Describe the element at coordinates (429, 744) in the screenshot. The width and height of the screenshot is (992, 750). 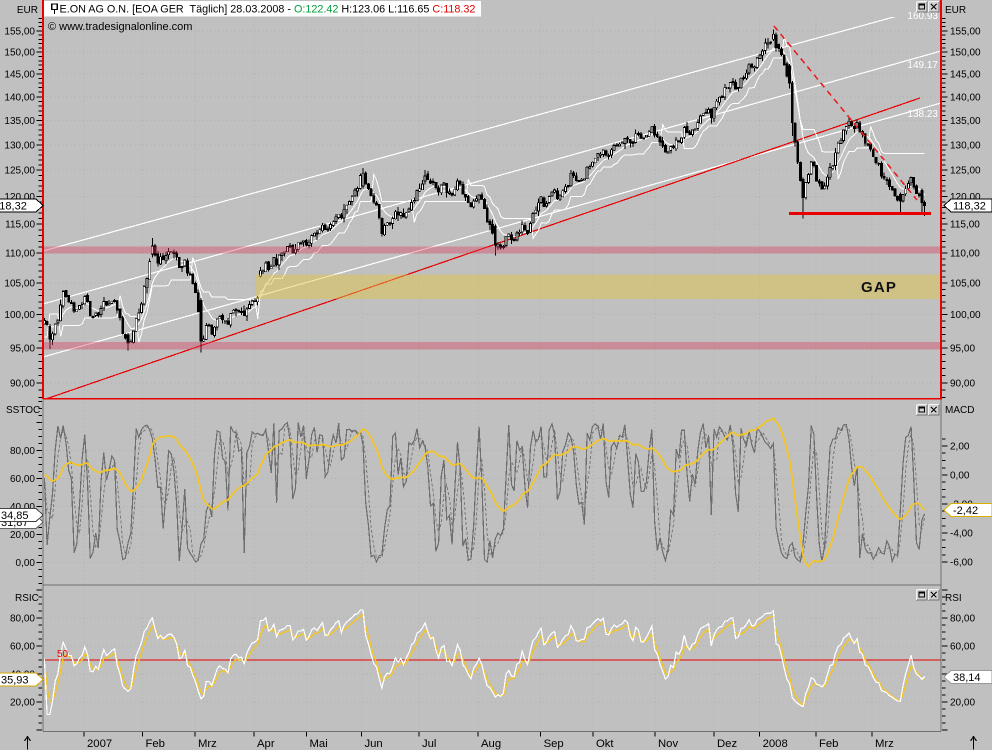
I see `svg-text: Jul` at that location.